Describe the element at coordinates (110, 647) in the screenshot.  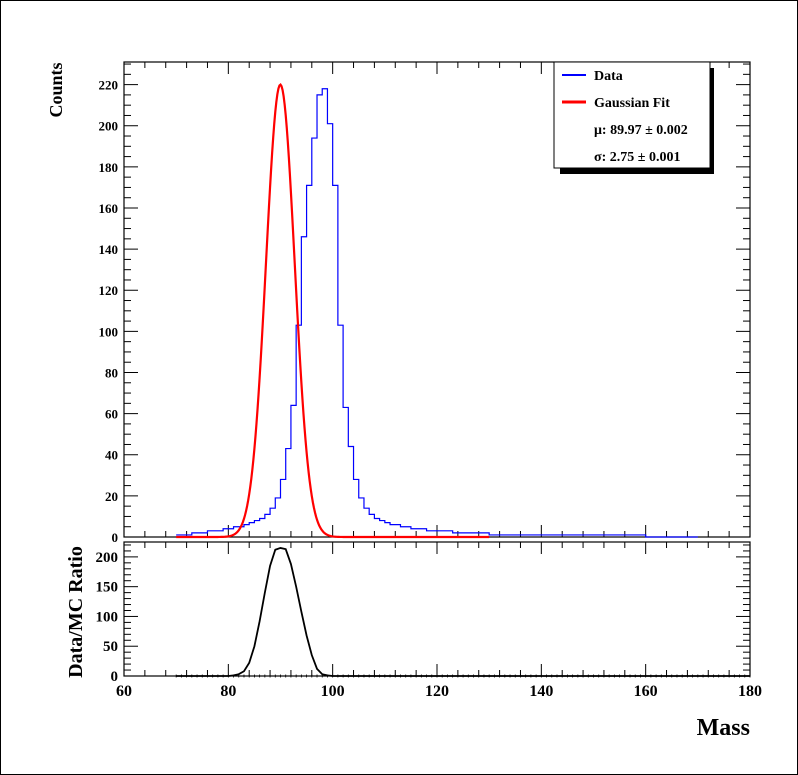
I see `y-tick-label: 50` at that location.